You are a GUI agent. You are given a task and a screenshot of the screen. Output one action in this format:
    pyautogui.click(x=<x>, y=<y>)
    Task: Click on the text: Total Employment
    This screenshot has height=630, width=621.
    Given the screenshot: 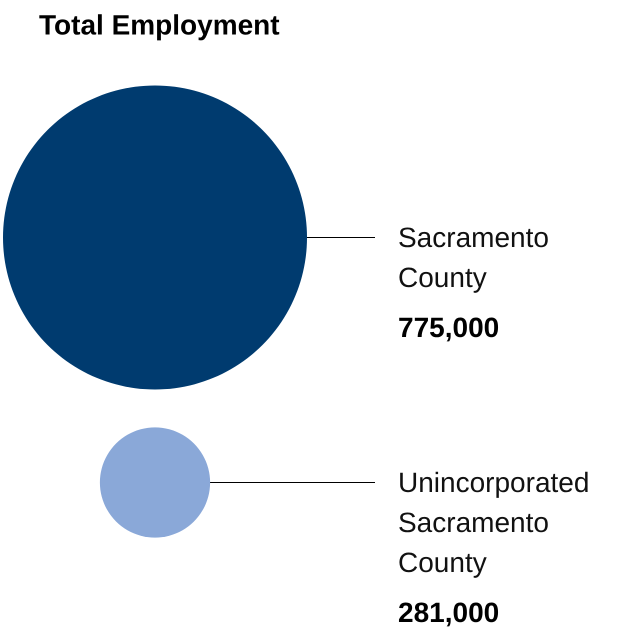 What is the action you would take?
    pyautogui.click(x=159, y=25)
    